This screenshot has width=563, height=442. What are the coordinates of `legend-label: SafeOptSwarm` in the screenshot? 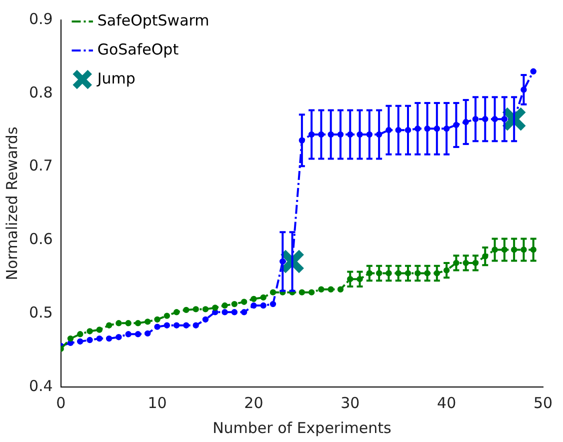 It's located at (153, 20).